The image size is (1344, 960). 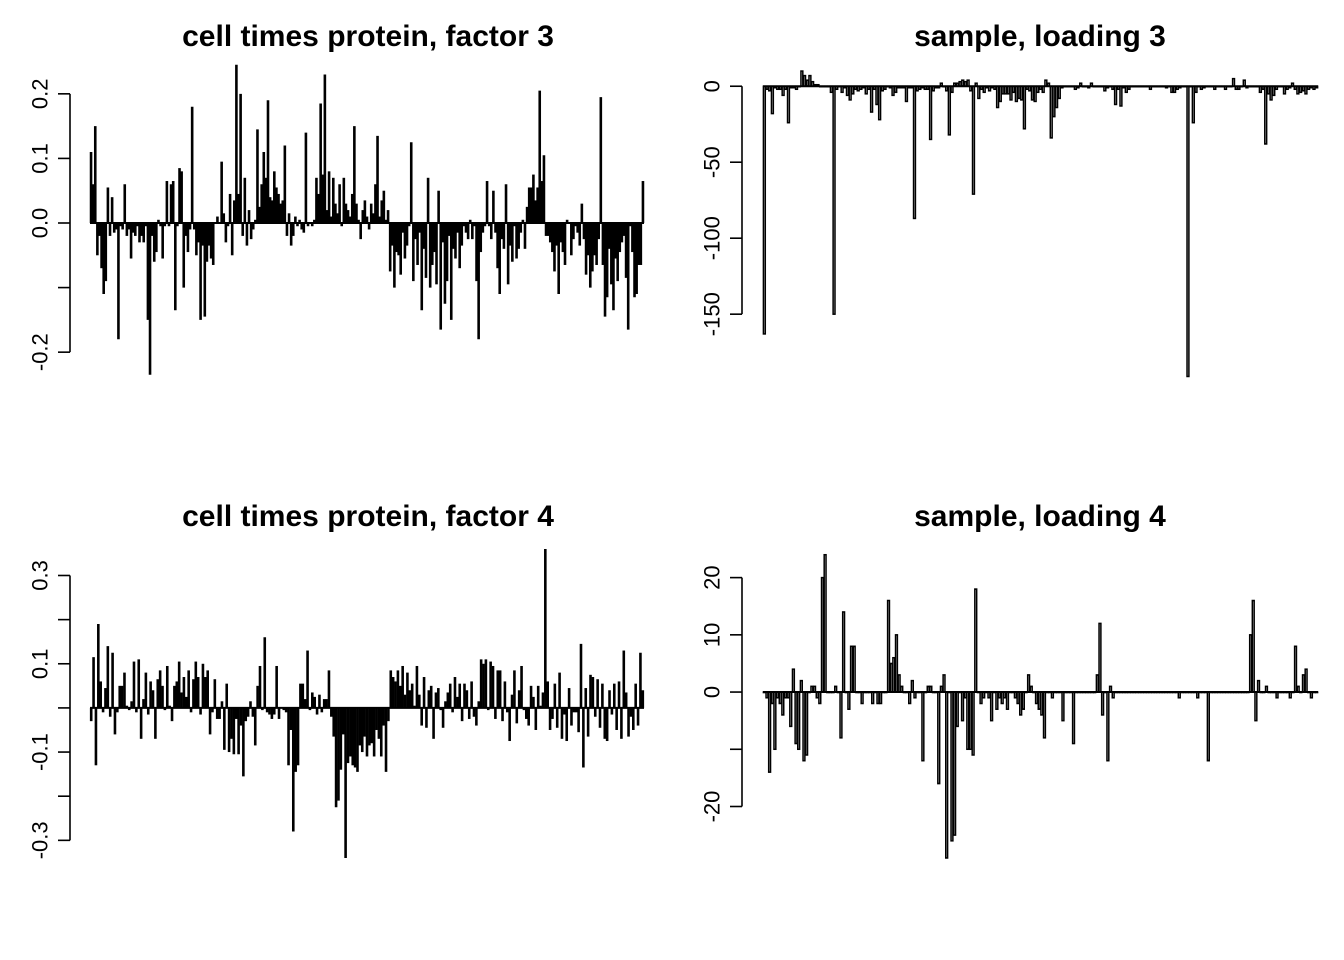 I want to click on y-tick-label: -0.1, so click(x=40, y=752).